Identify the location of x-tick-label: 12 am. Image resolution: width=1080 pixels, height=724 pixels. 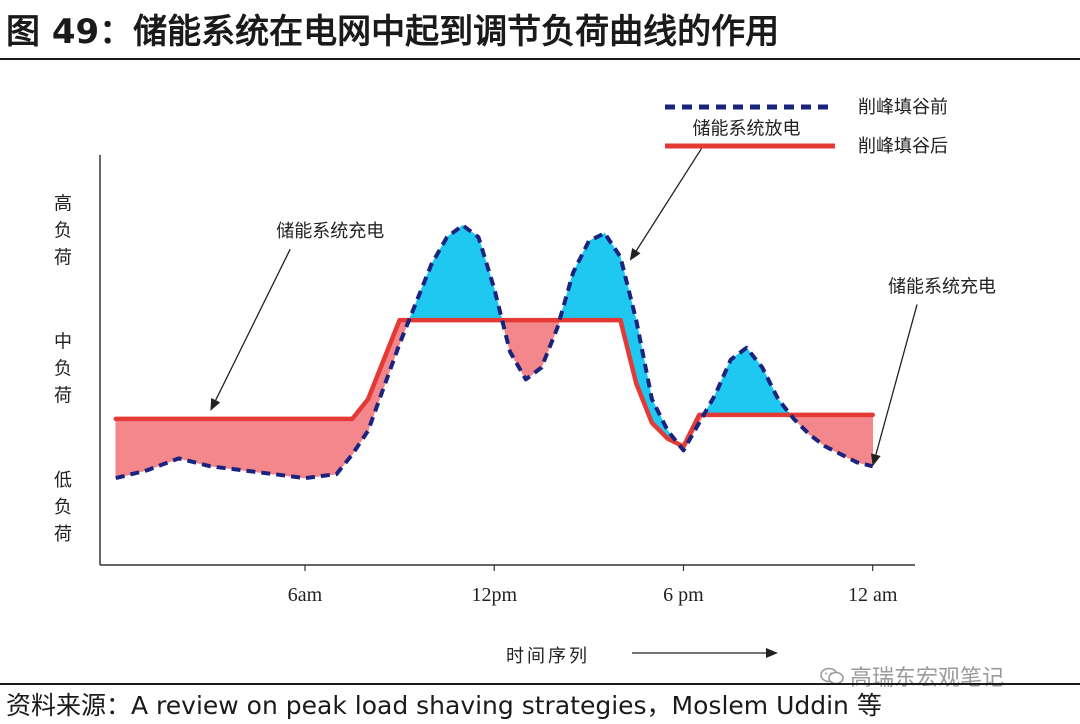
(873, 595).